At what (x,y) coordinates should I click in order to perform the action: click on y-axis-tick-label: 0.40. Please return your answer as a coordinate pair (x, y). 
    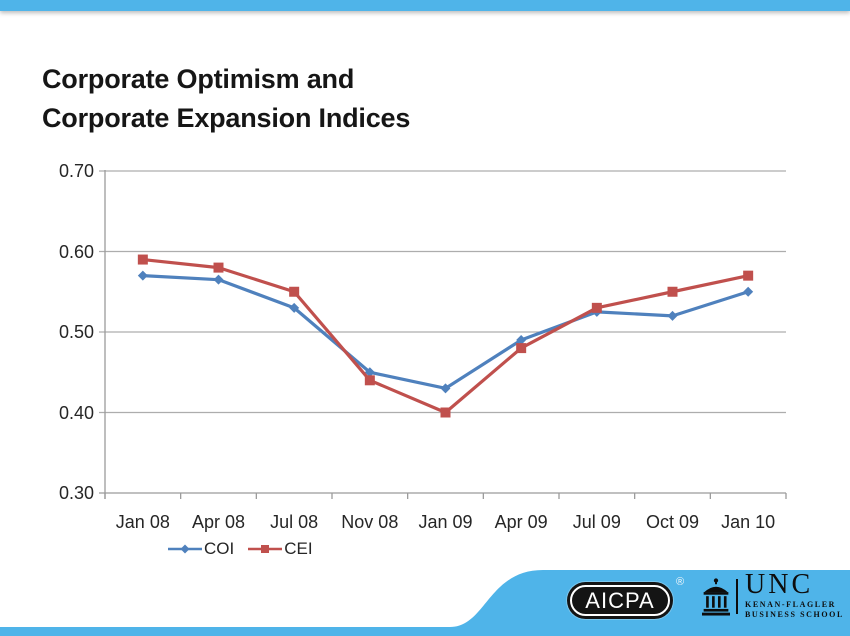
    Looking at the image, I should click on (76, 412).